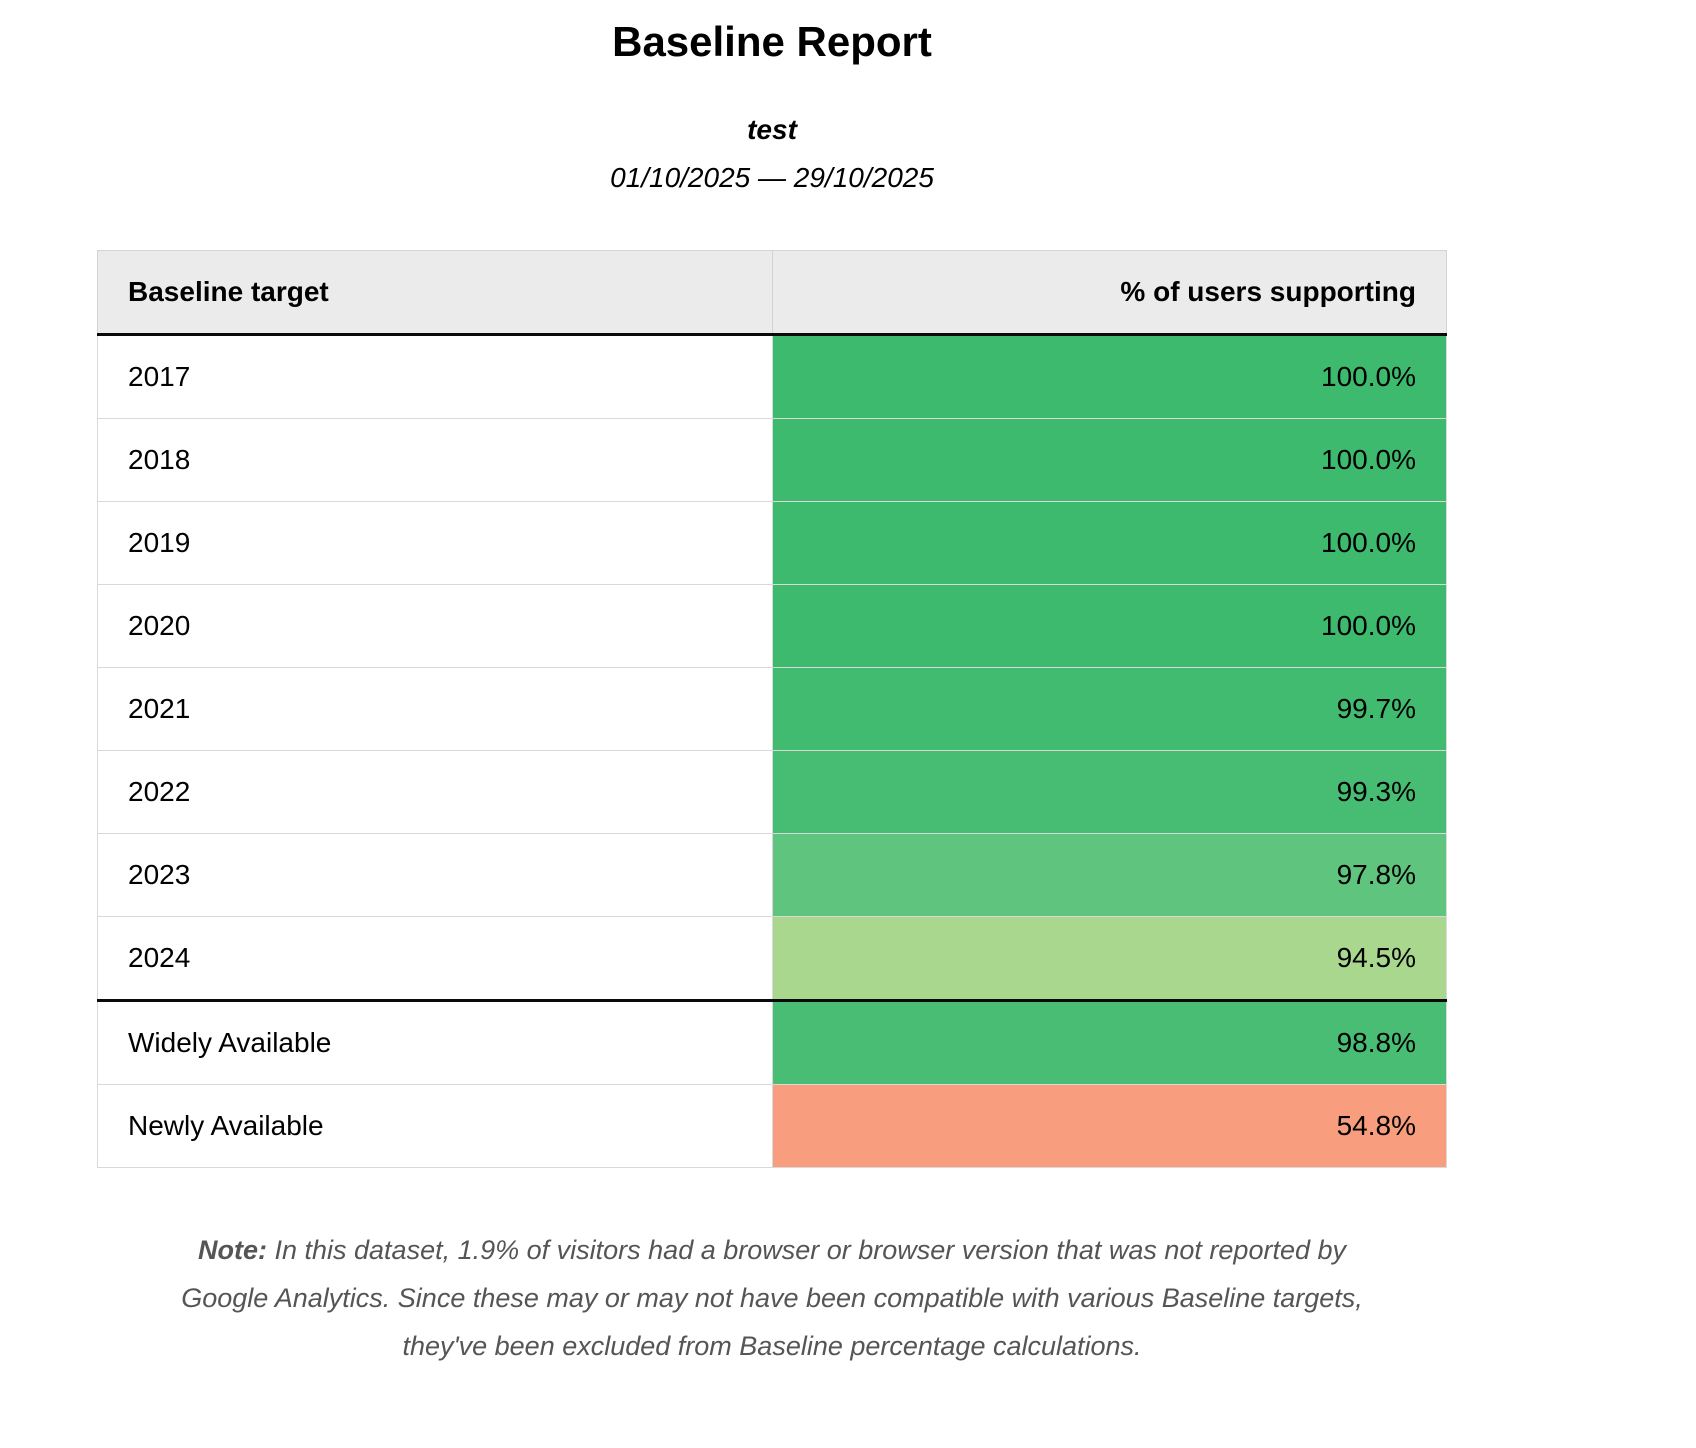  I want to click on table-row: 2018 100.0%, so click(772, 460).